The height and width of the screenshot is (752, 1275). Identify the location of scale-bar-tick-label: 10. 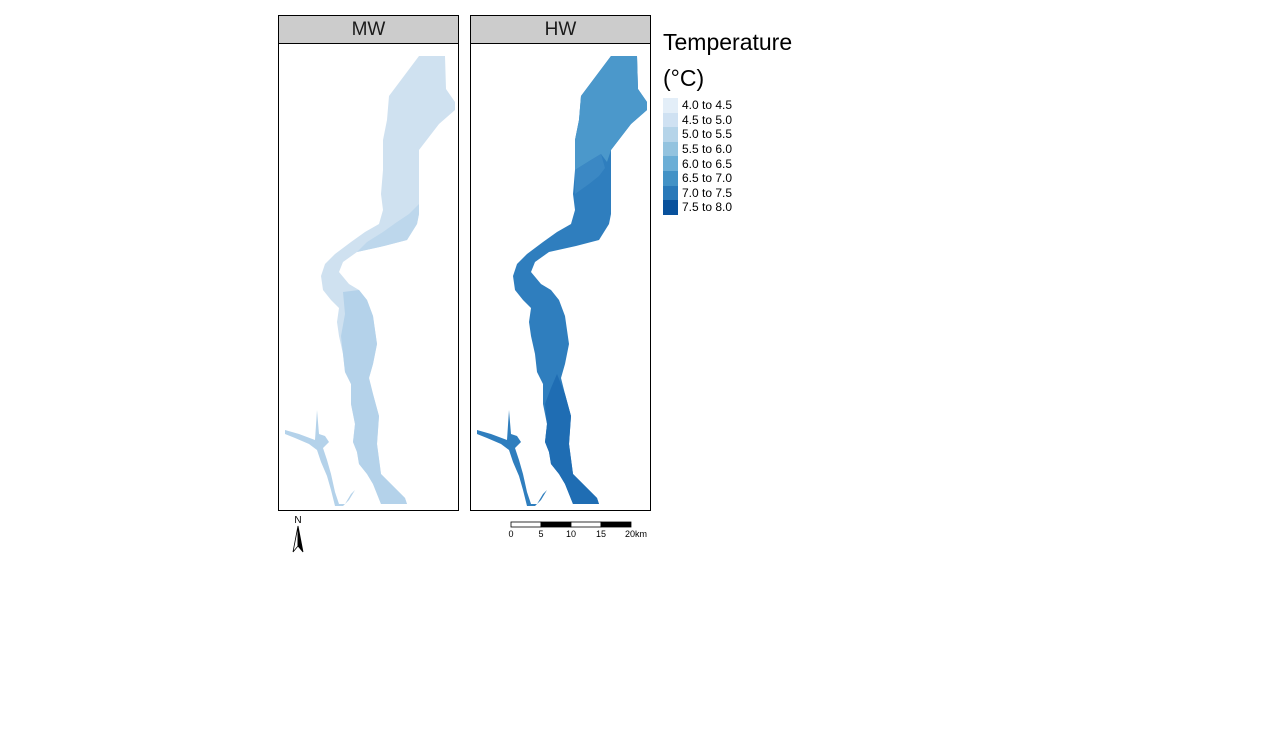
(571, 534).